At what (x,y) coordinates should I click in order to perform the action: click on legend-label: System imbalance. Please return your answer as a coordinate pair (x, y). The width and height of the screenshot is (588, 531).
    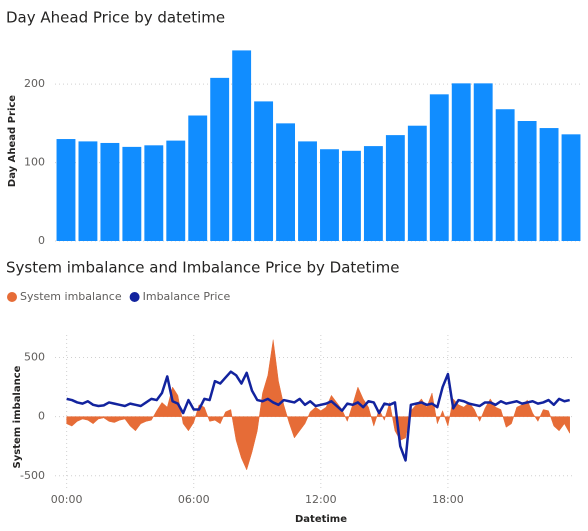
    Looking at the image, I should click on (71, 296).